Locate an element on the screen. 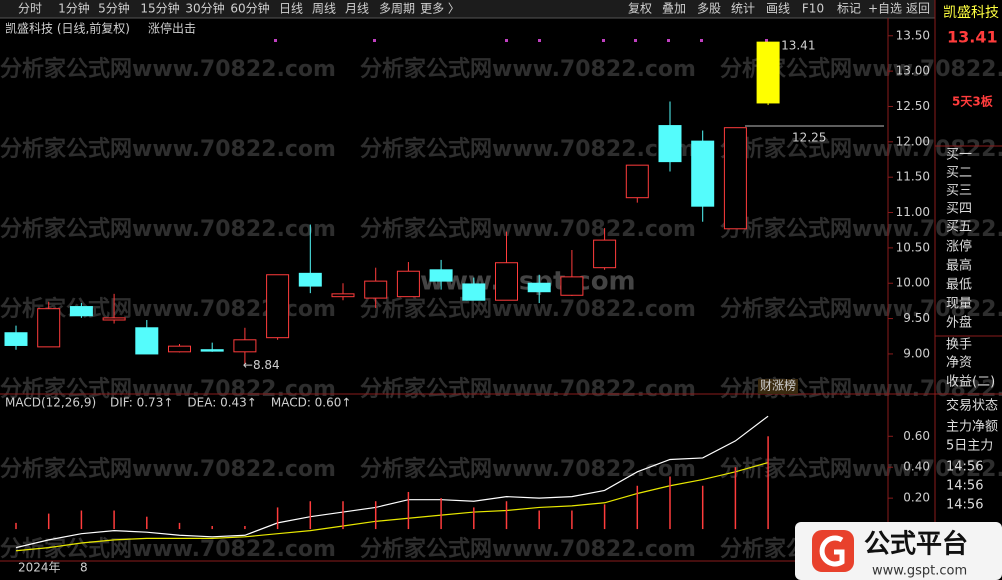 The height and width of the screenshot is (580, 1002). tool-button: 返回 is located at coordinates (918, 9).